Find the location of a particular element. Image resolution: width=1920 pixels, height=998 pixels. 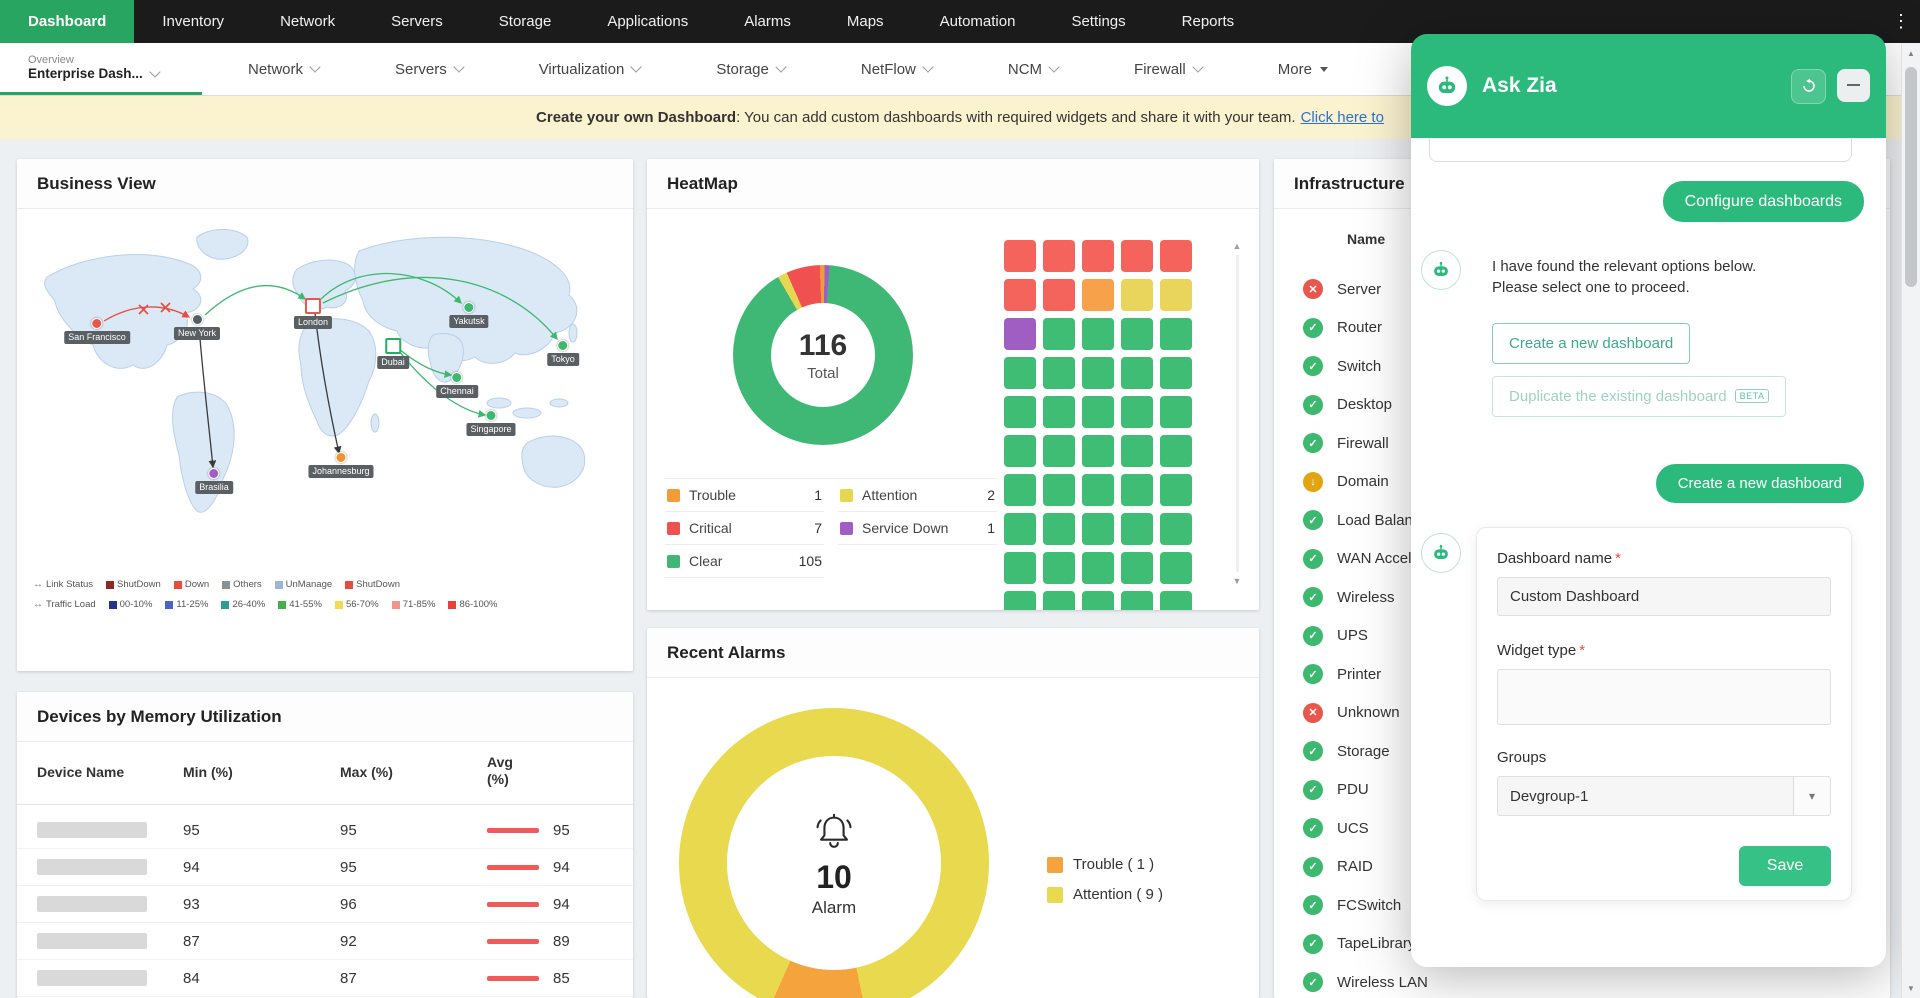

infrastructure-row: ✓ Load Balancer is located at coordinates (1582, 520).